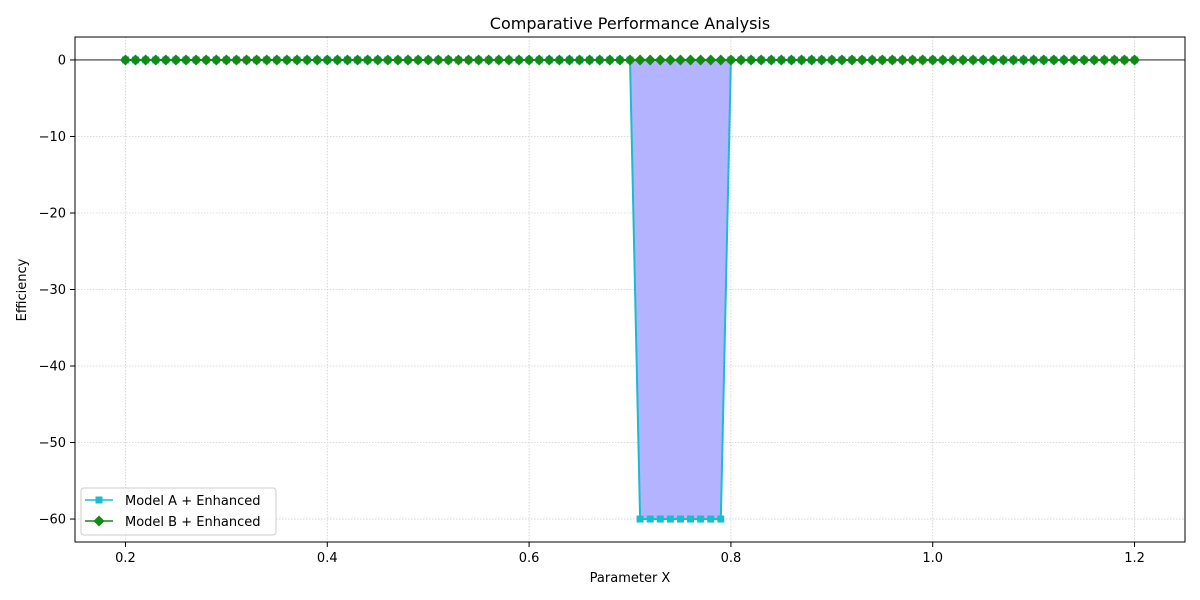  I want to click on legend-marker-model-a, so click(99, 500).